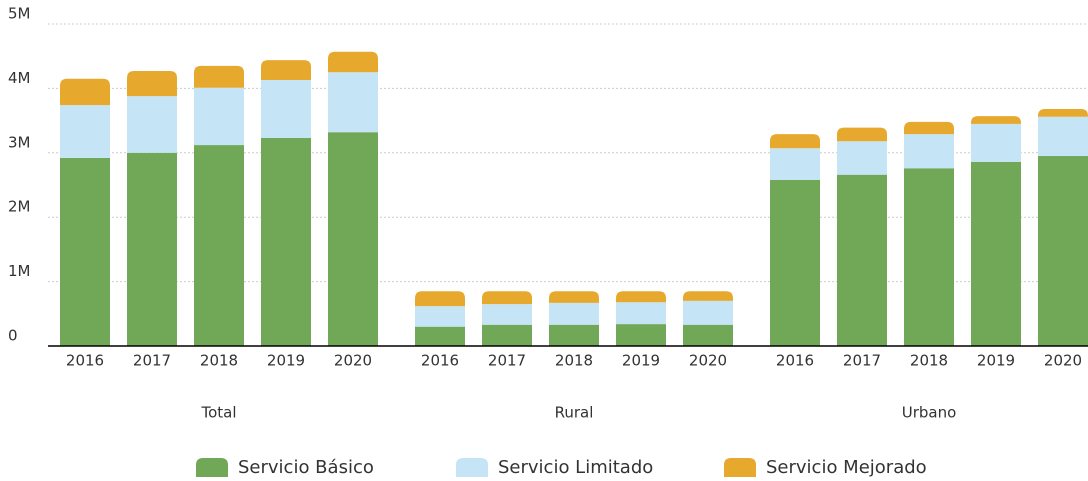  Describe the element at coordinates (846, 467) in the screenshot. I see `legend-label: Servicio Mejorado` at that location.